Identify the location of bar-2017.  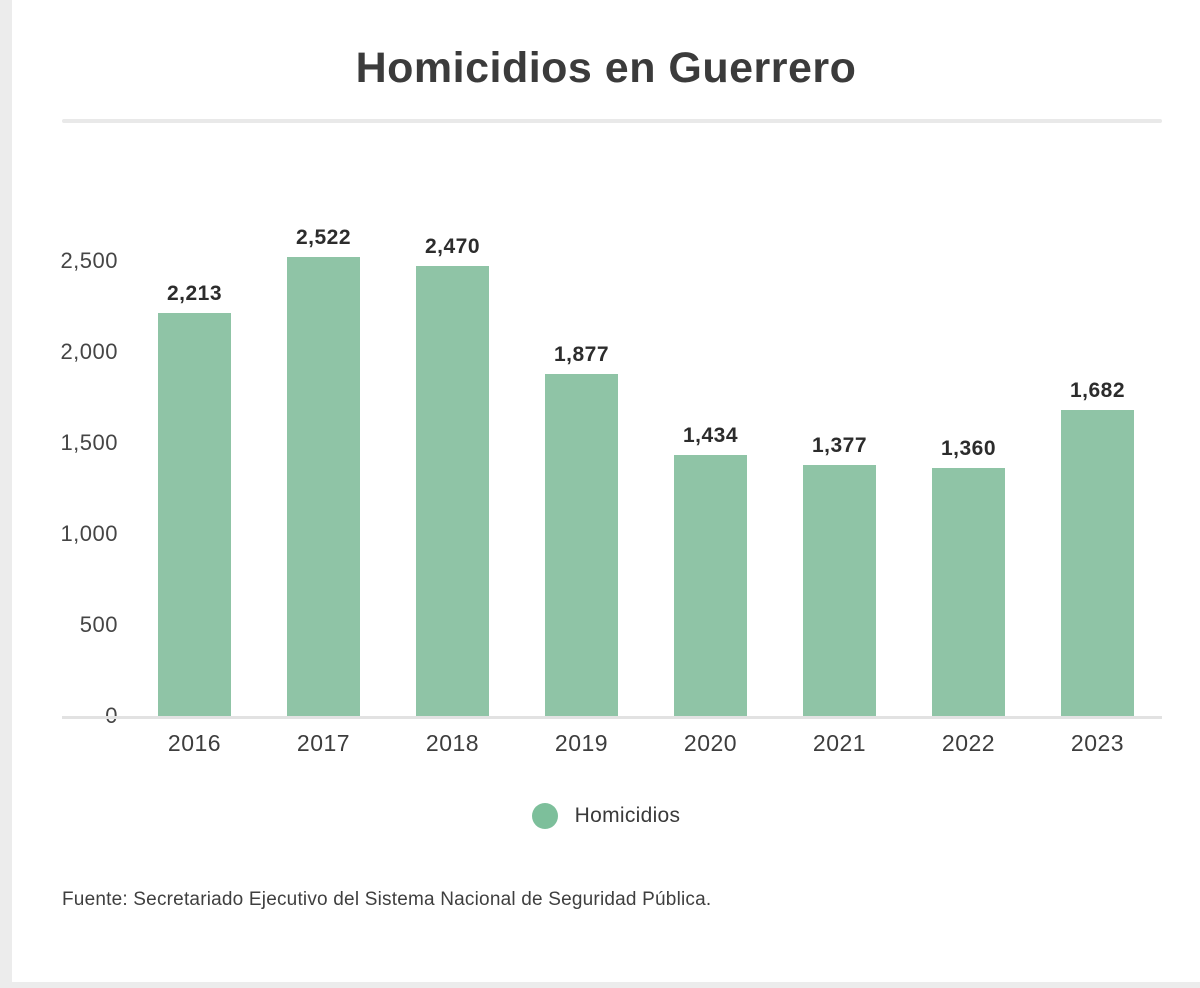
(323, 486).